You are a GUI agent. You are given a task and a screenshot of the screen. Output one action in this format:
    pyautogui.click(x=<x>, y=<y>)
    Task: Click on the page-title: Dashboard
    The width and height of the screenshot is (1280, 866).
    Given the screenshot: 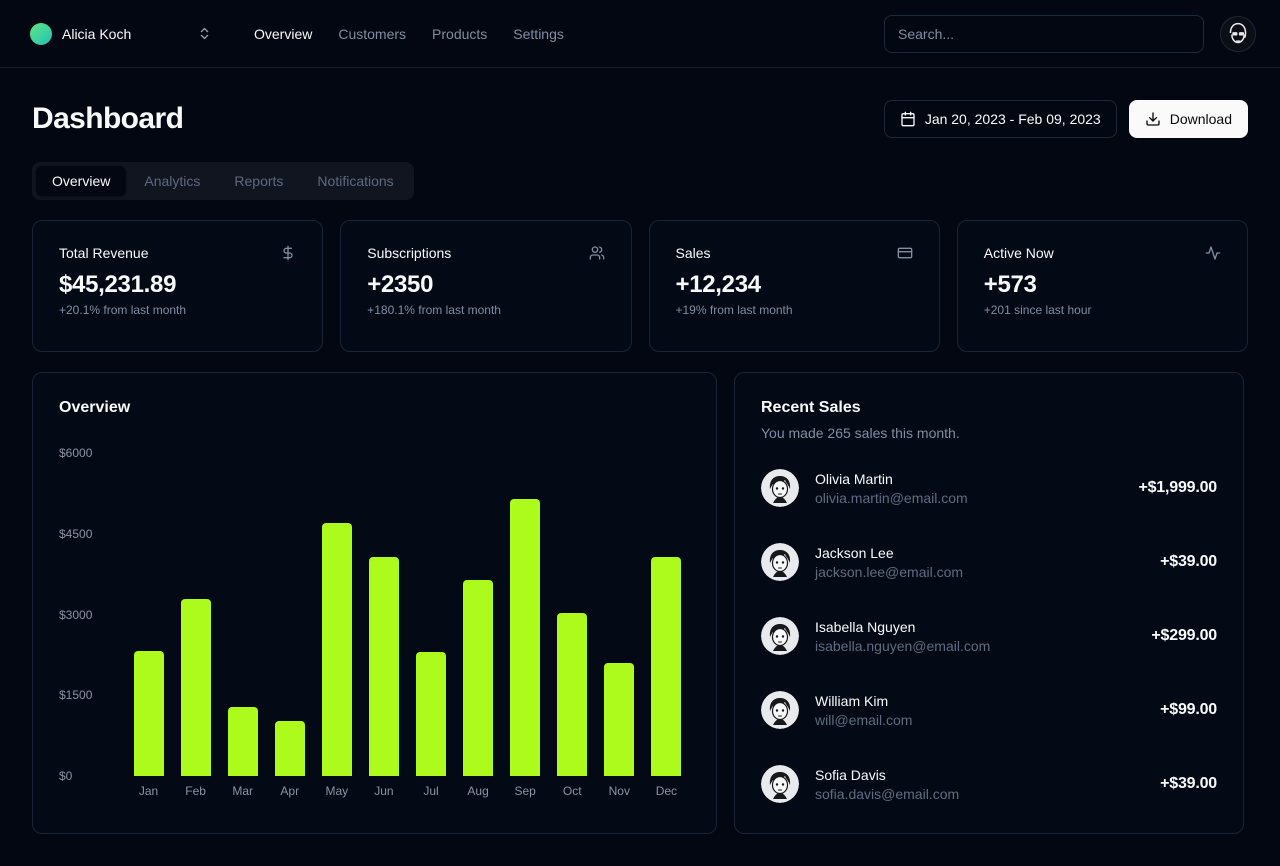 What is the action you would take?
    pyautogui.click(x=108, y=118)
    